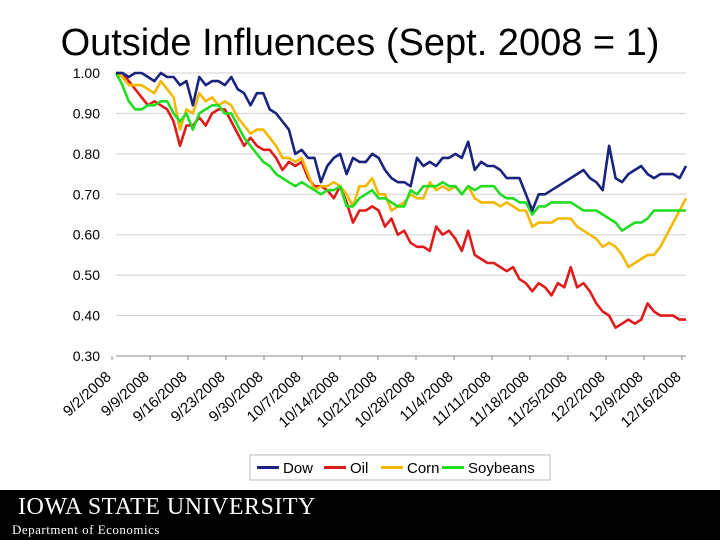  Describe the element at coordinates (86, 356) in the screenshot. I see `y-tick-label: 0.30` at that location.